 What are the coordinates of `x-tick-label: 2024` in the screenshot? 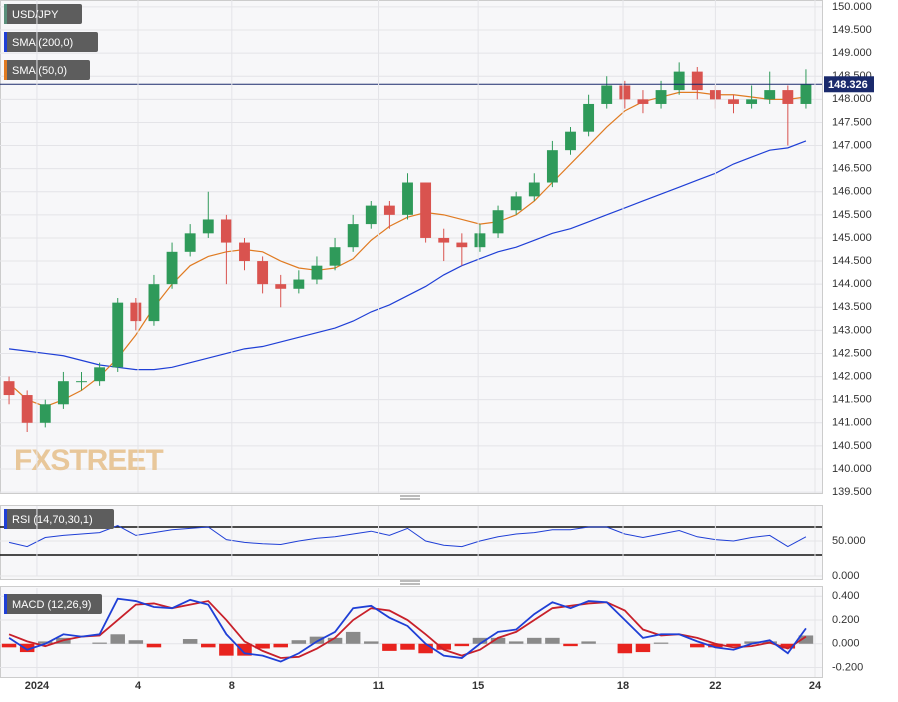 It's located at (37, 686).